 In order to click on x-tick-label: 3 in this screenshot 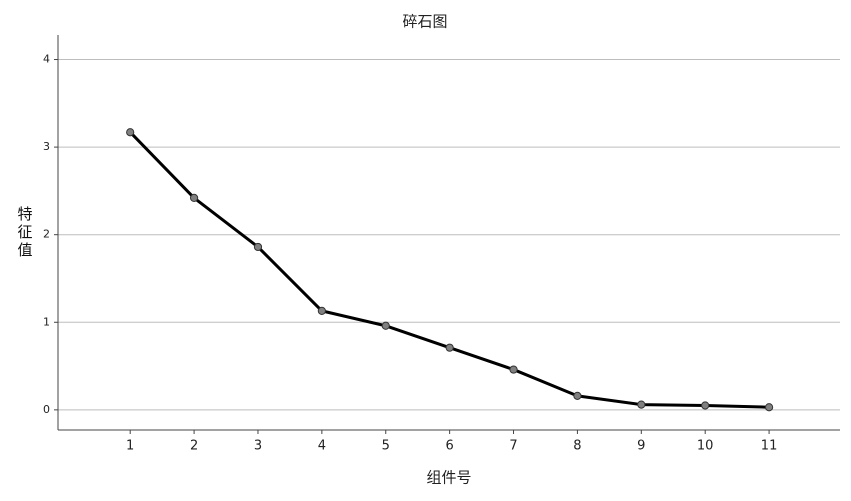, I will do `click(258, 446)`.